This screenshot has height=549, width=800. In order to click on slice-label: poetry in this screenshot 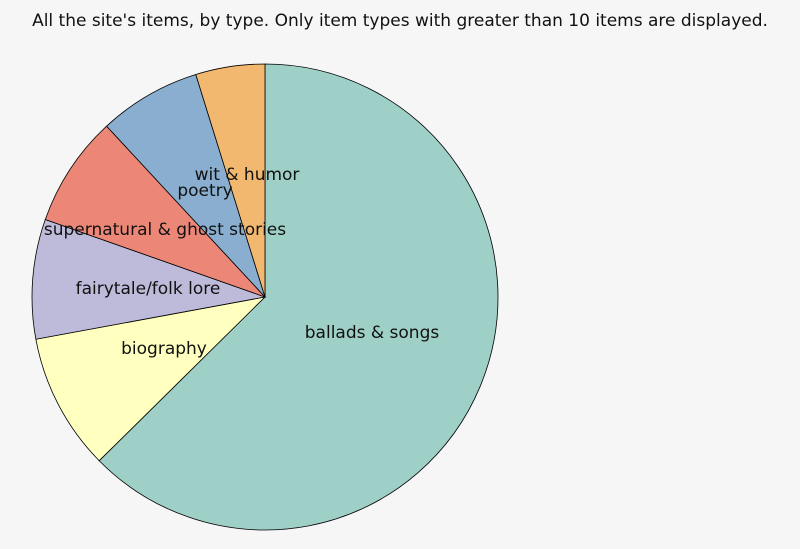, I will do `click(204, 191)`.